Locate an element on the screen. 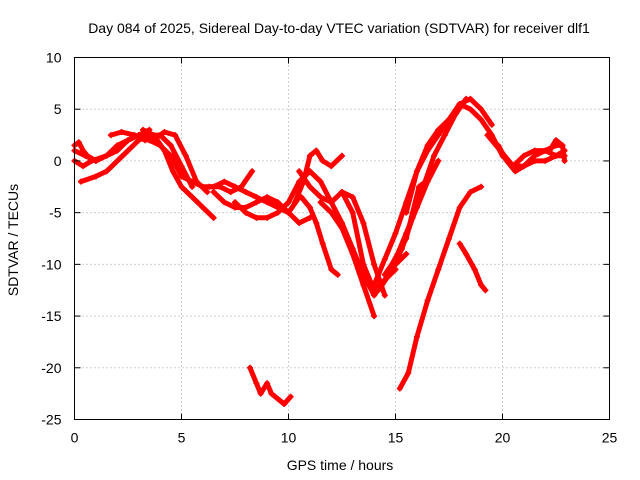  x-tick-label: 10 is located at coordinates (289, 438).